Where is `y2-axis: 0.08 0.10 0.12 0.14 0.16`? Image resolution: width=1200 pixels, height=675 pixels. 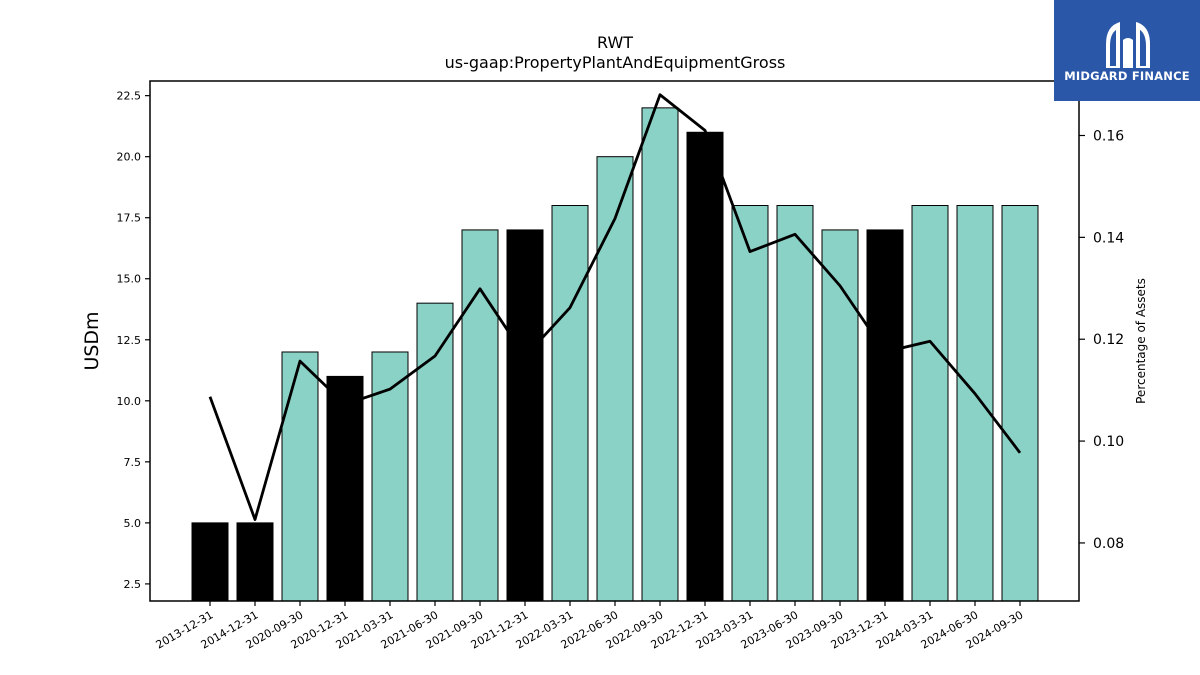
y2-axis: 0.08 0.10 0.12 0.14 0.16 is located at coordinates (1101, 340).